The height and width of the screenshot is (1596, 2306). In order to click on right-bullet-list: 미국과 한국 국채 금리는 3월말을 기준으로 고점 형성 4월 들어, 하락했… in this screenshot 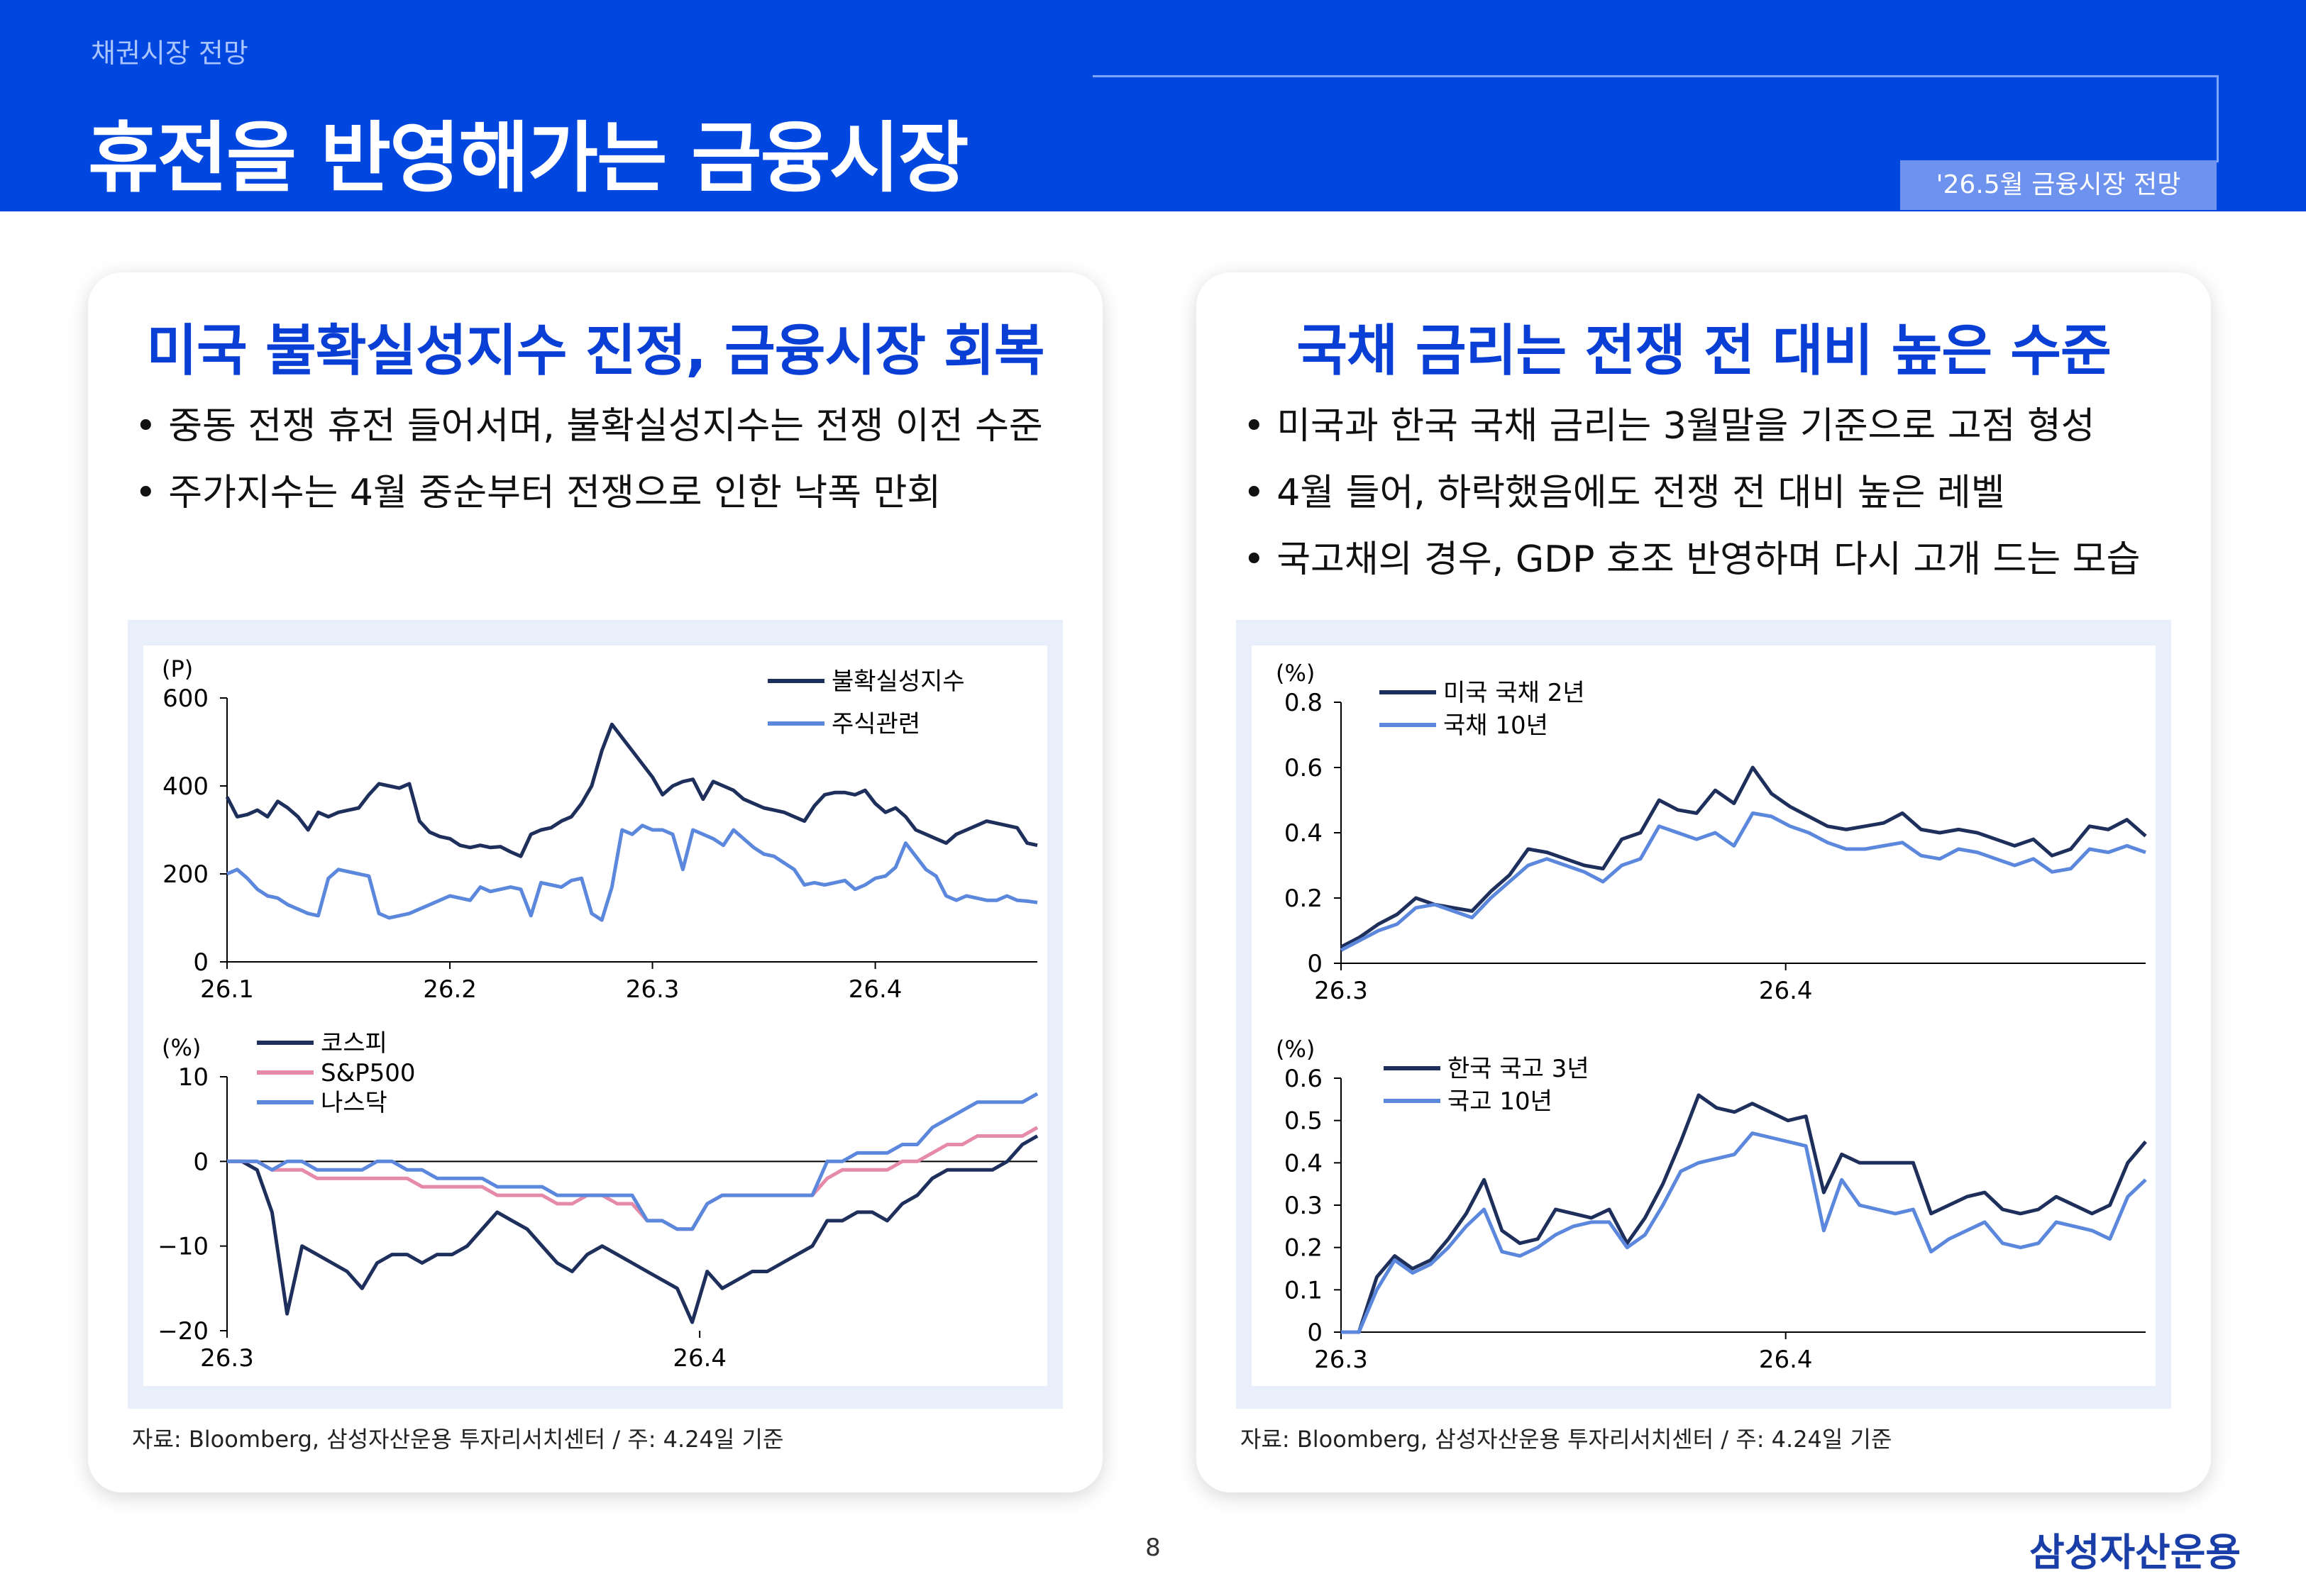, I will do `click(1691, 493)`.